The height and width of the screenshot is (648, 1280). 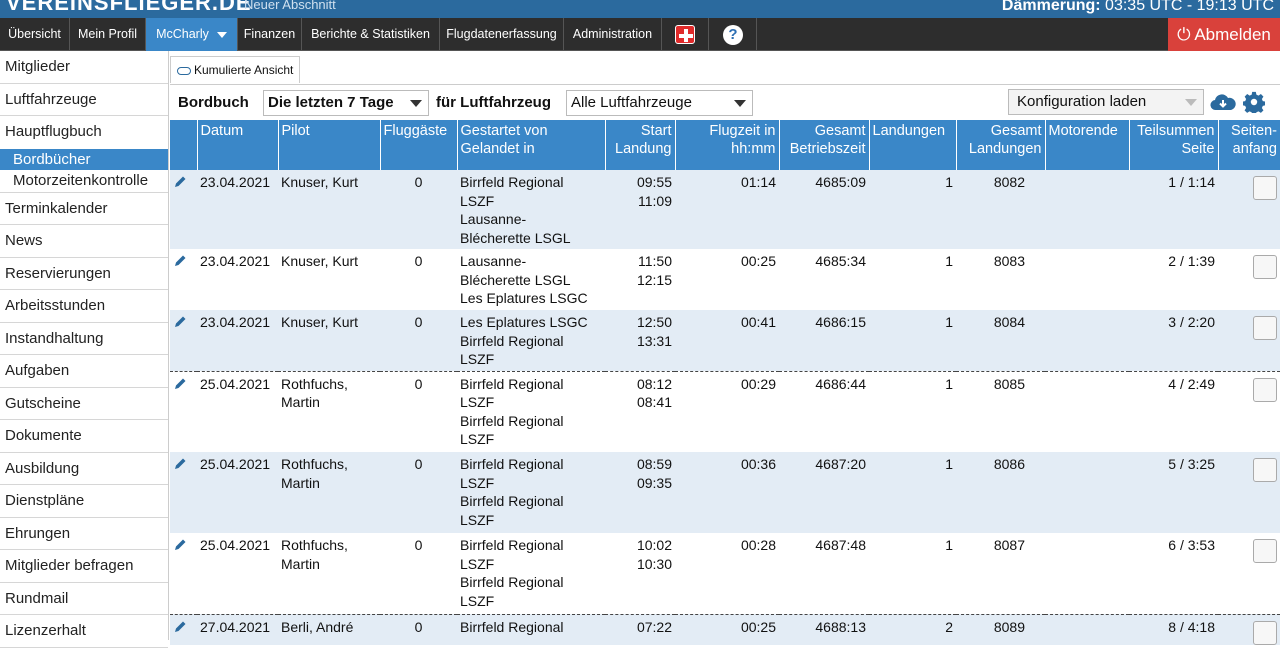 I want to click on first-aid-icon, so click(x=685, y=34).